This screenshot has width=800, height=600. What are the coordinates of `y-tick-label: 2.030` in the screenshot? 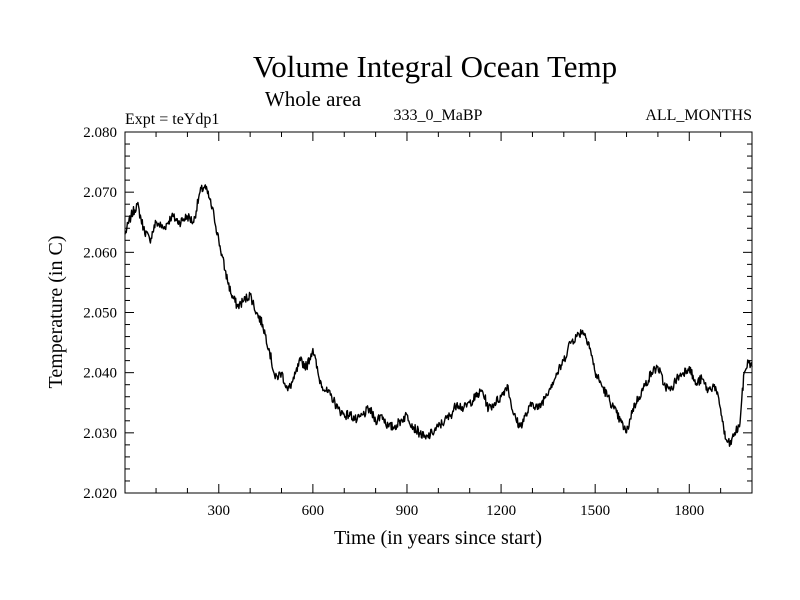 It's located at (100, 434).